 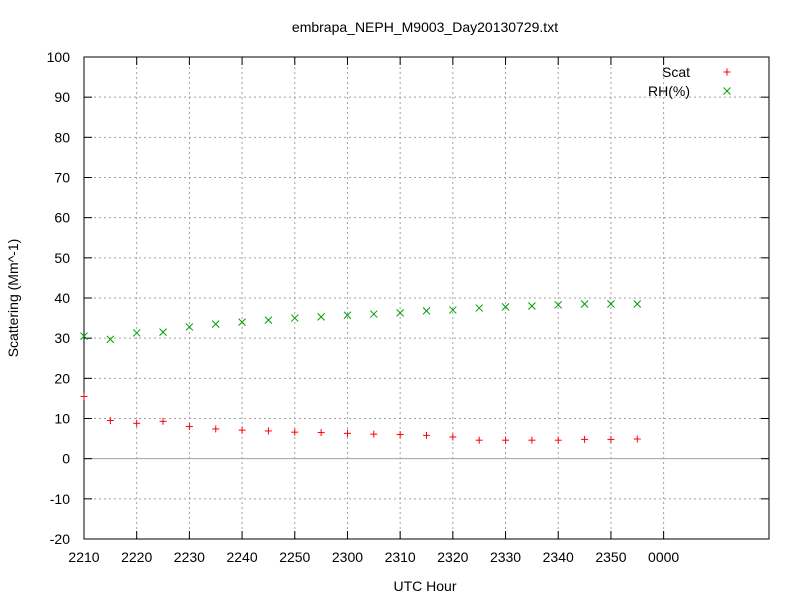 I want to click on x-tick-label: 0000, so click(x=663, y=557).